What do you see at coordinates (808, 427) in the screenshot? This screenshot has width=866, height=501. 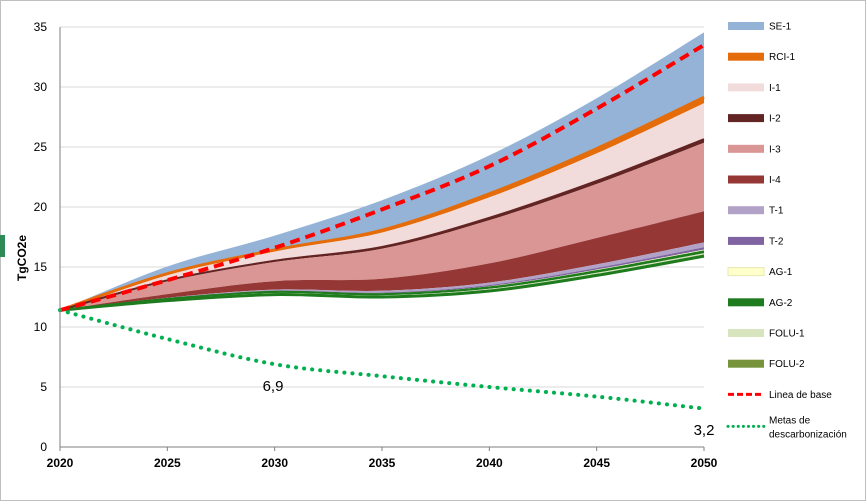 I see `legend-label: Metas de descarbonización` at bounding box center [808, 427].